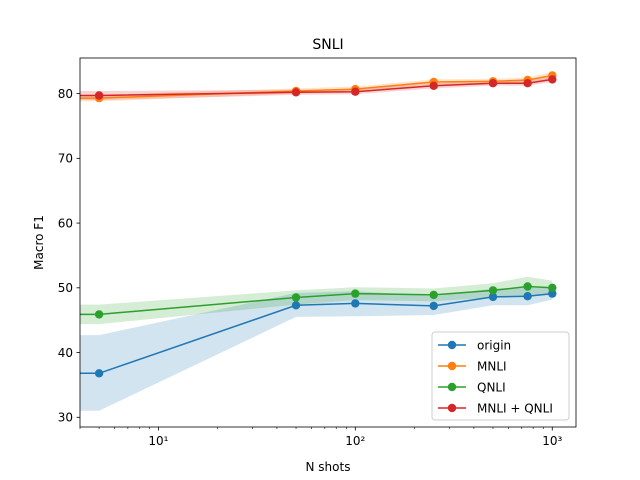 Image resolution: width=640 pixels, height=480 pixels. What do you see at coordinates (515, 408) in the screenshot?
I see `legend-label-mnli-qnli: MNLI + QNLI` at bounding box center [515, 408].